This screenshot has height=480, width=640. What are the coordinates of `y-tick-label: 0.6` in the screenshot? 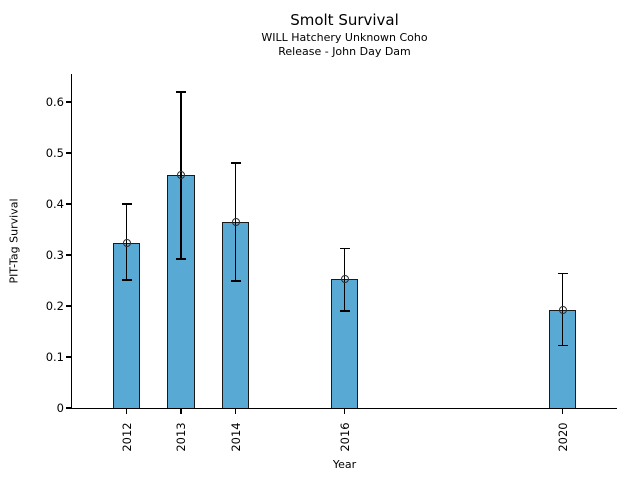 It's located at (54, 102).